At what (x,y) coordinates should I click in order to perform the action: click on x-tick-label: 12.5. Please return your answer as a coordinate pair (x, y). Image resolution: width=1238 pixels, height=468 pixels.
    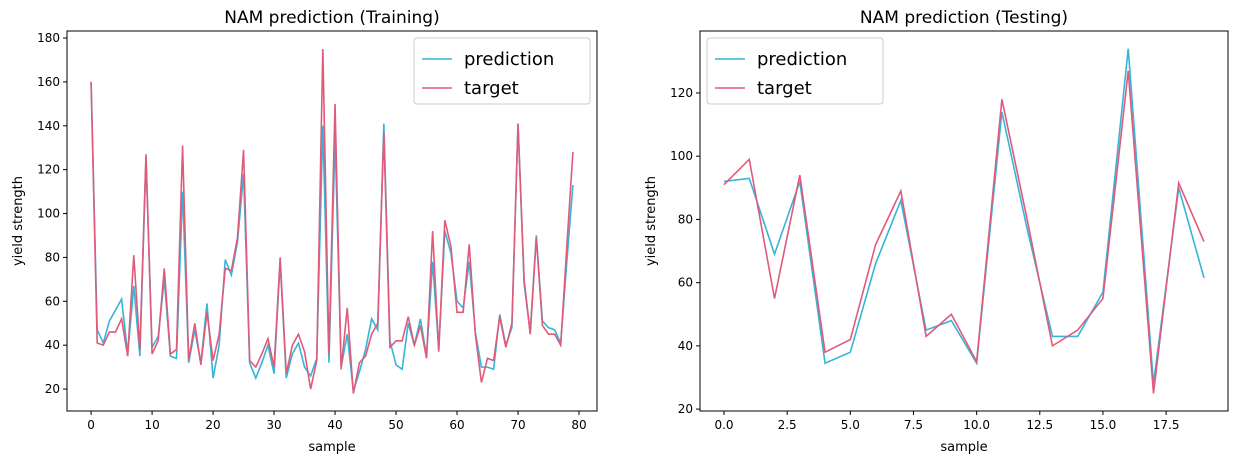
    Looking at the image, I should click on (1039, 425).